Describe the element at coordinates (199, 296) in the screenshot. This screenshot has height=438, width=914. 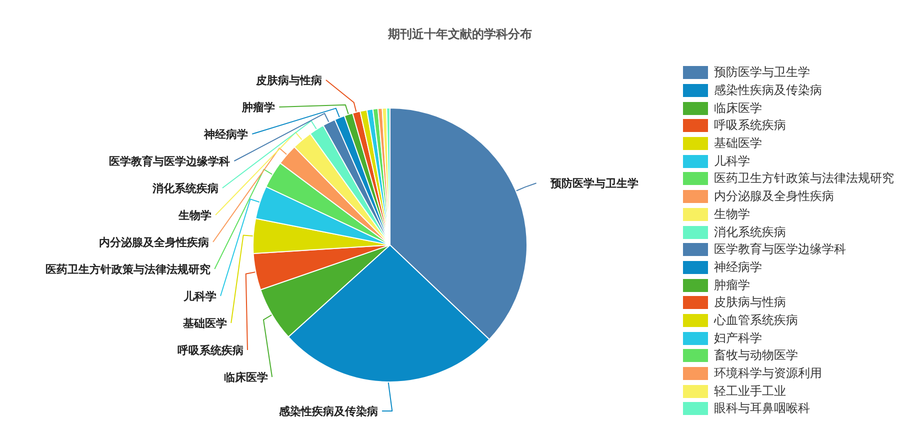
I see `slice-label: 儿科学` at that location.